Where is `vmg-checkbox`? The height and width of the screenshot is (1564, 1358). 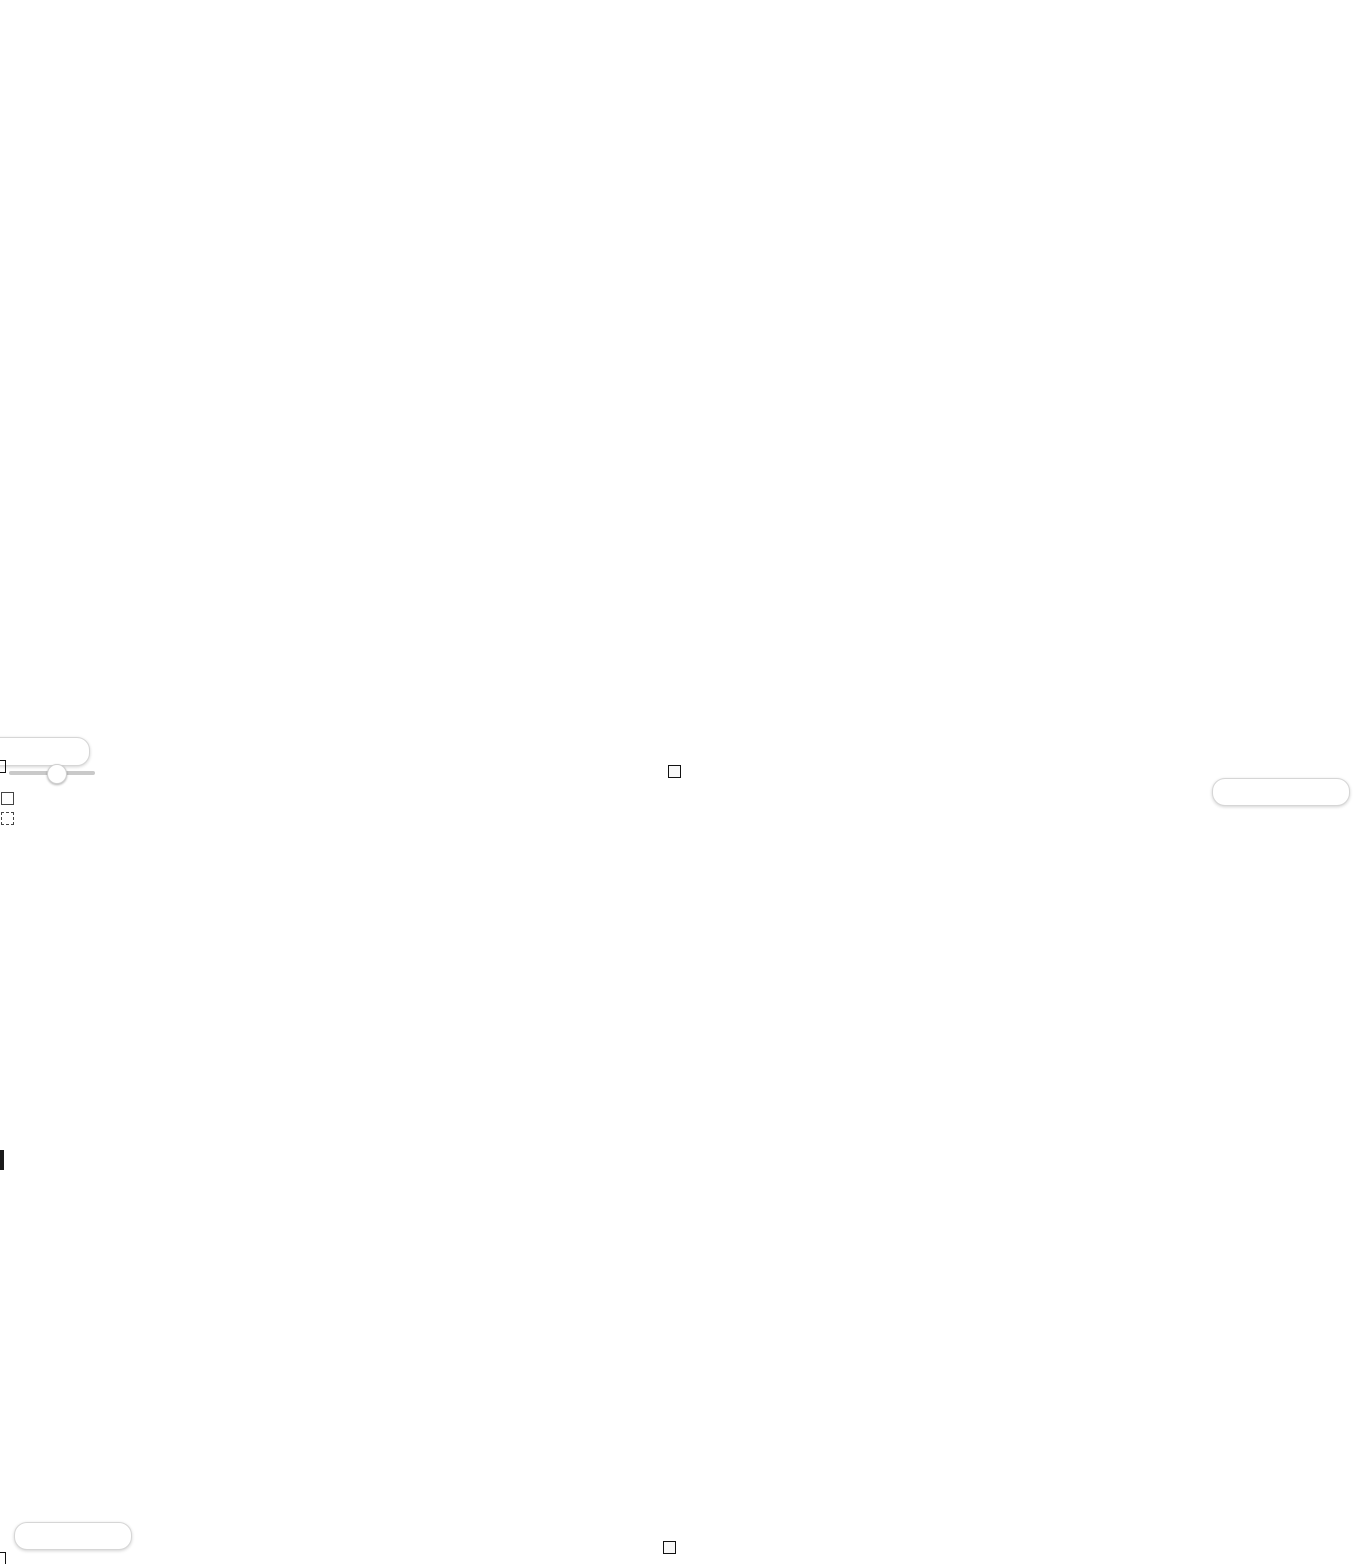 vmg-checkbox is located at coordinates (7, 818).